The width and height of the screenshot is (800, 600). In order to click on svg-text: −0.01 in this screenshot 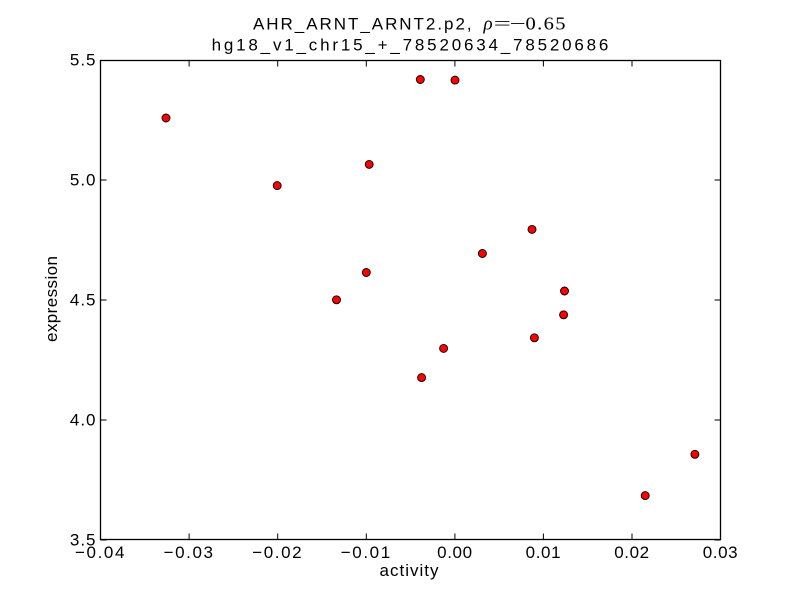, I will do `click(366, 552)`.